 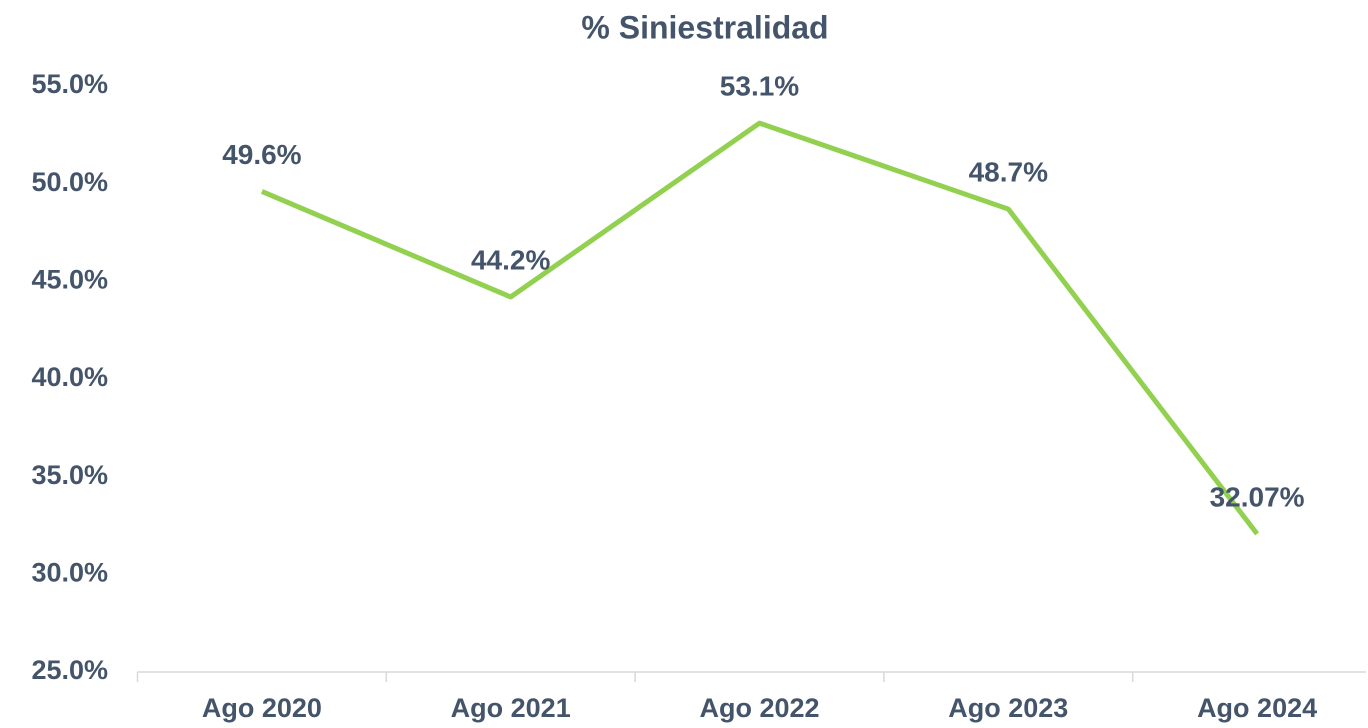 I want to click on data-label: 44.2%, so click(x=510, y=259).